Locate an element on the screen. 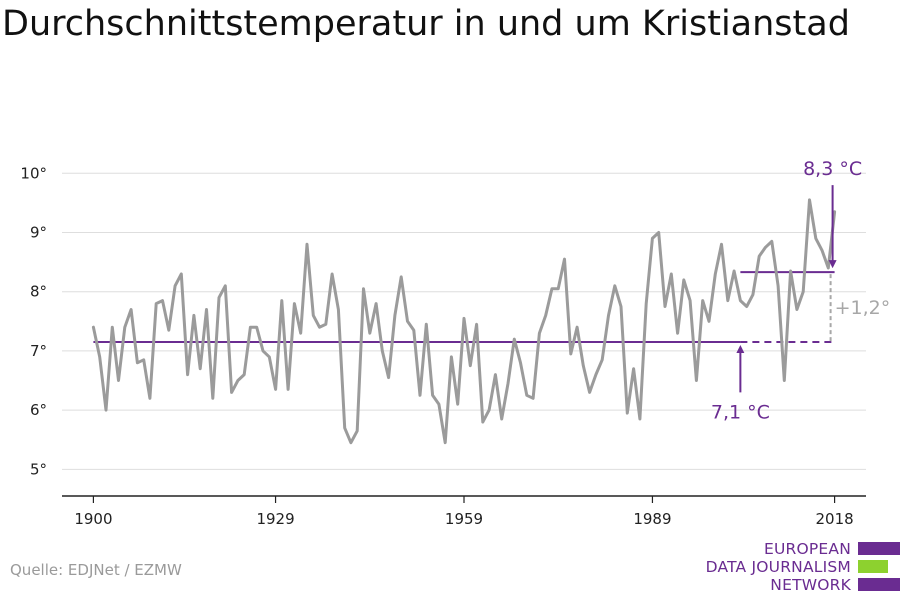 The width and height of the screenshot is (900, 600). y-tick-label-6: 6° is located at coordinates (38, 410).